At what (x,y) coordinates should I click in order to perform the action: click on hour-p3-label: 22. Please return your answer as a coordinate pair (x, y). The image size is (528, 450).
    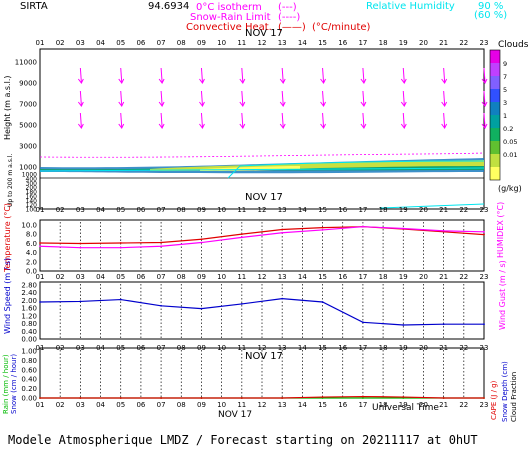
    Looking at the image, I should click on (463, 277).